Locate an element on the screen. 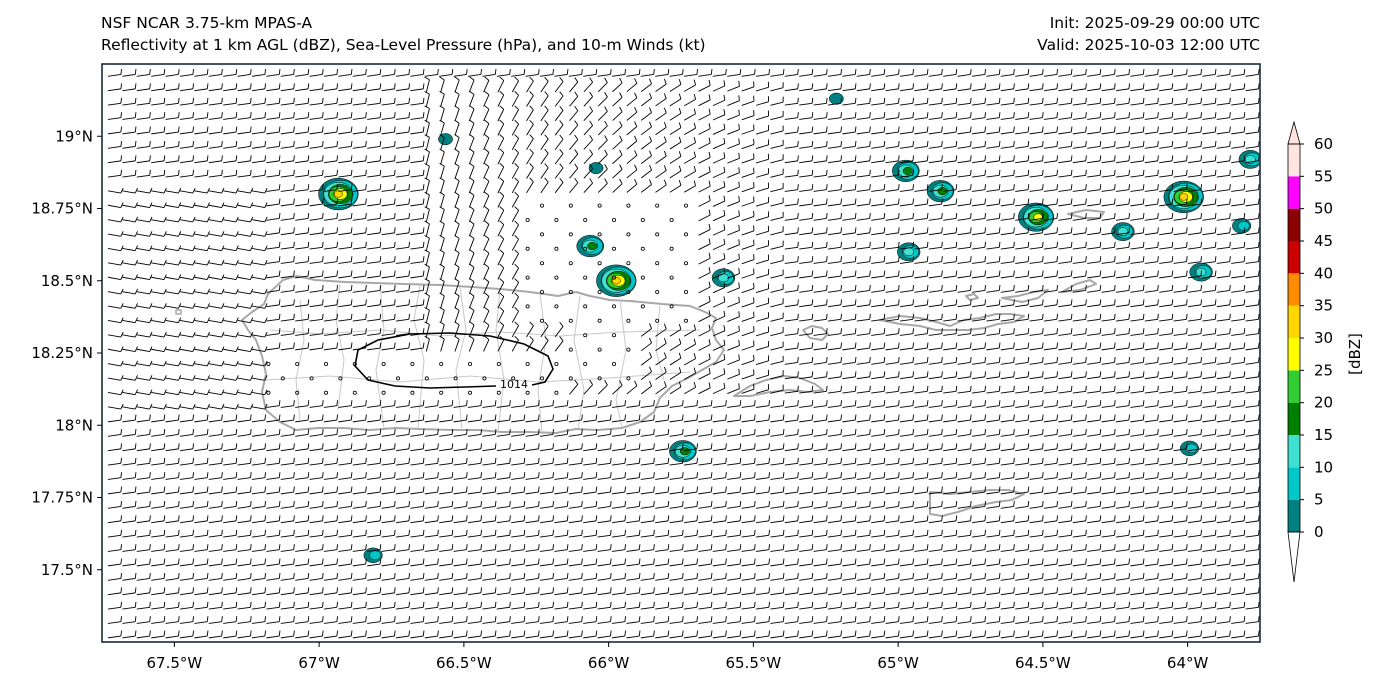 The height and width of the screenshot is (687, 1378). calm-wind-marker is located at coordinates (527, 219).